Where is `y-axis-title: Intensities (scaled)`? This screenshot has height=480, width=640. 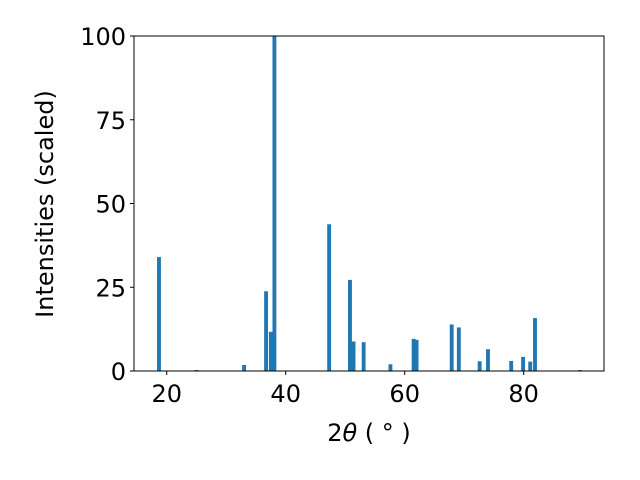
y-axis-title: Intensities (scaled) is located at coordinates (45, 204).